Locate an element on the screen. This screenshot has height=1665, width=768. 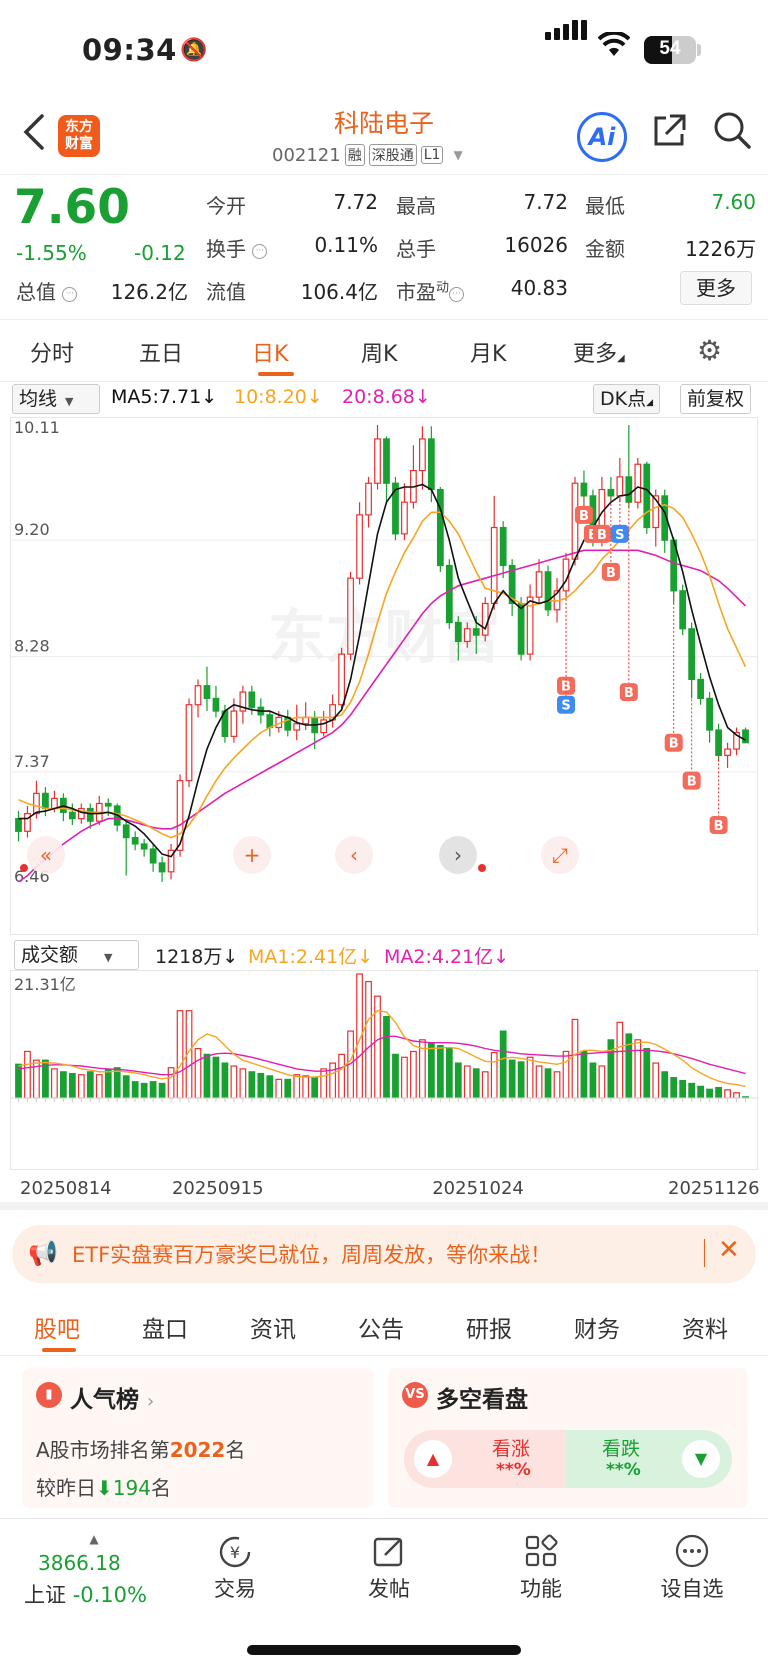
float-cap-label: 流值 is located at coordinates (226, 292).